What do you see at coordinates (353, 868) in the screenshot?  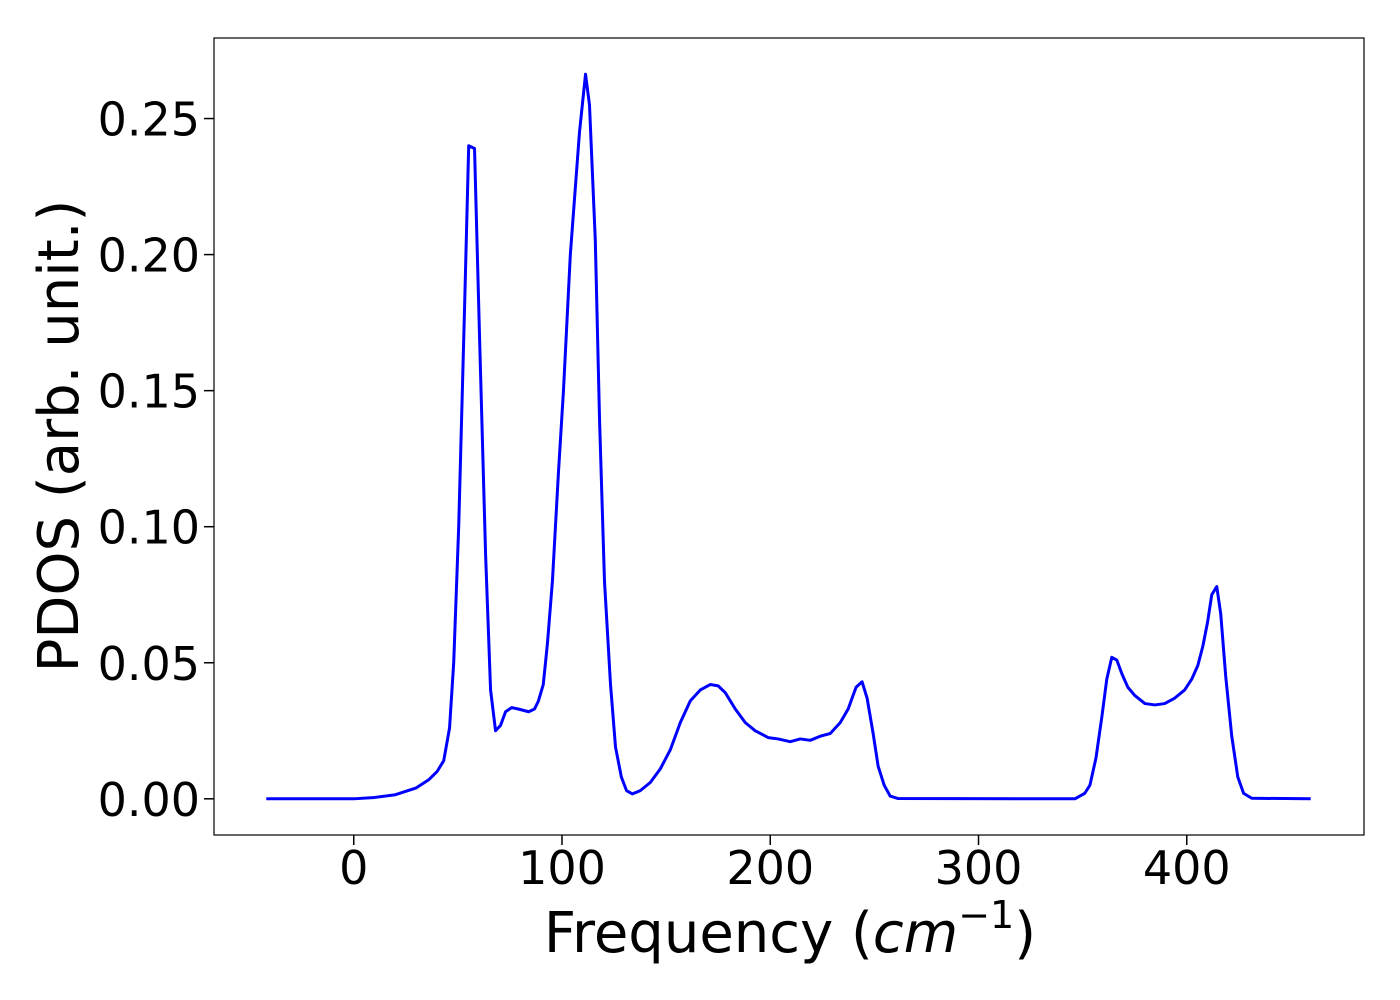 I see `x-tick-label: 0` at bounding box center [353, 868].